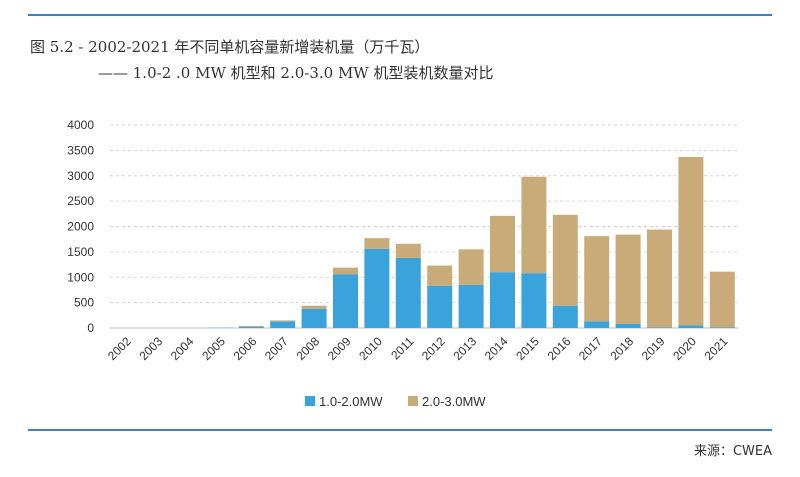 The image size is (800, 477). I want to click on bar-series2-2013, so click(471, 267).